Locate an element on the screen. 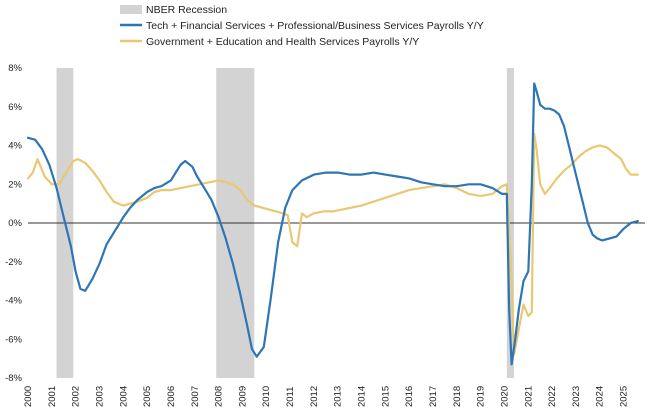 Image resolution: width=652 pixels, height=414 pixels. x-tick-label: 2014 is located at coordinates (362, 396).